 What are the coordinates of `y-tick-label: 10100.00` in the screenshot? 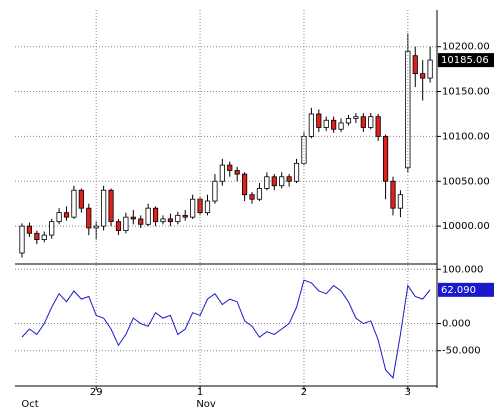 It's located at (466, 136).